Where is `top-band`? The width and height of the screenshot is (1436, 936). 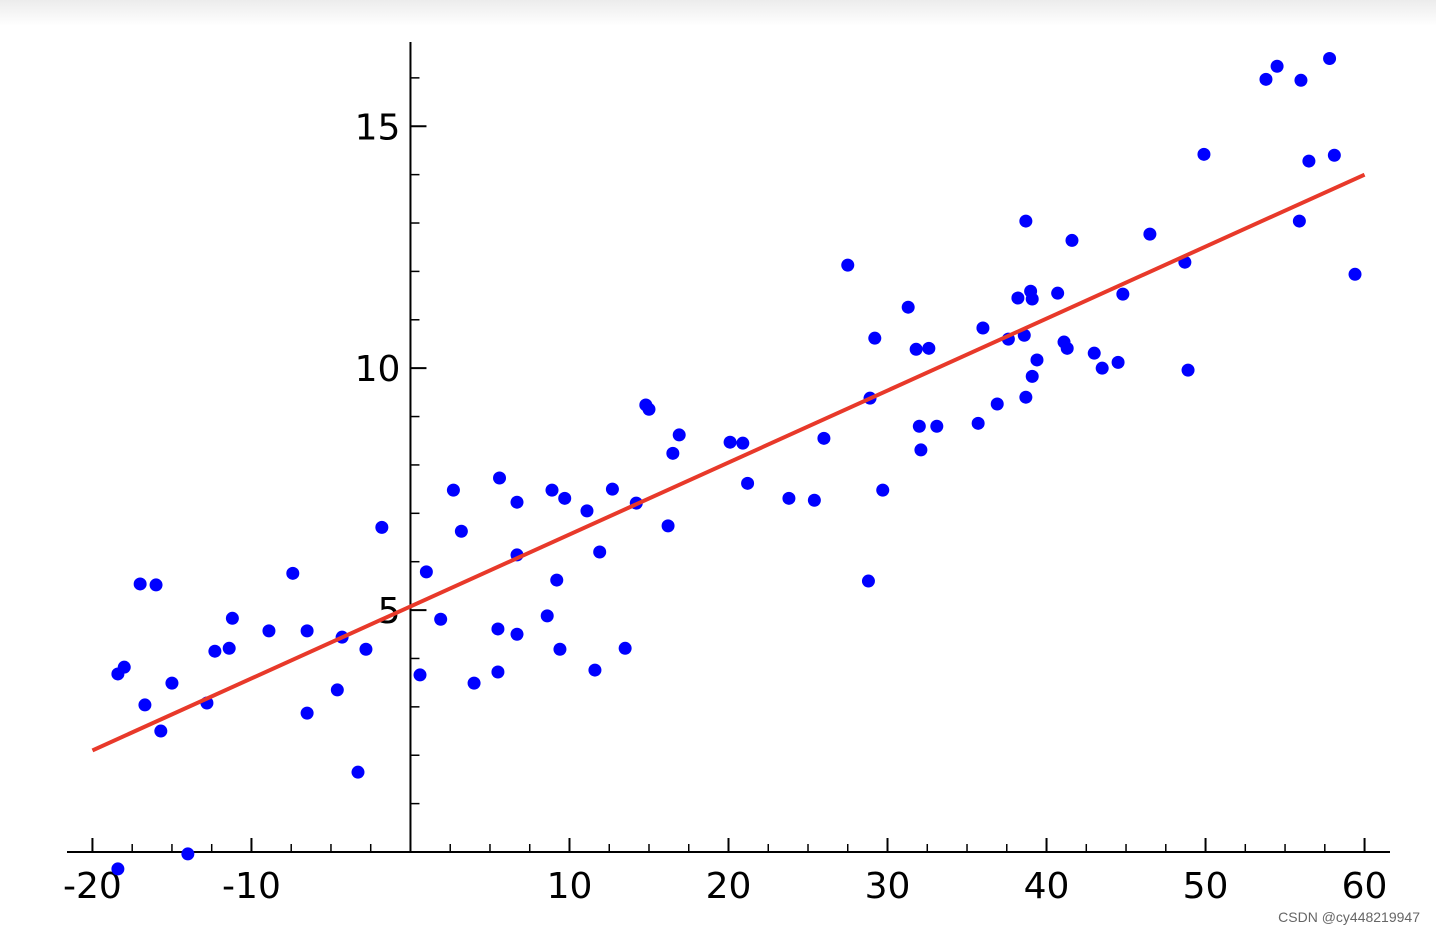 top-band is located at coordinates (718, 13).